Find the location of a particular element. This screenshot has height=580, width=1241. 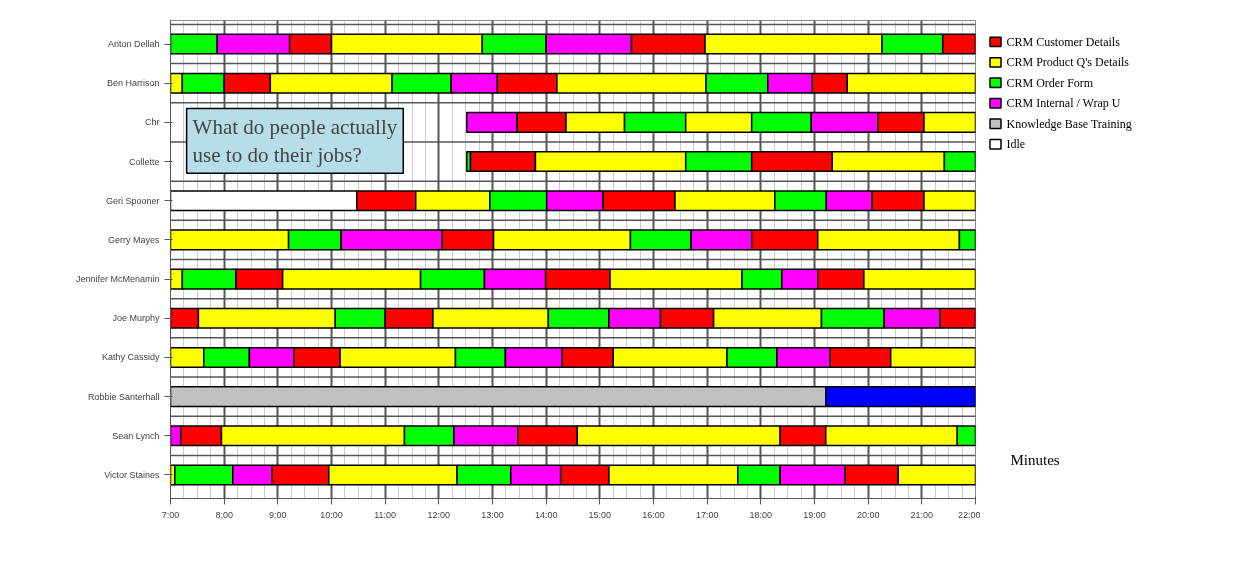

x-tick-label: 17:00 is located at coordinates (707, 514).